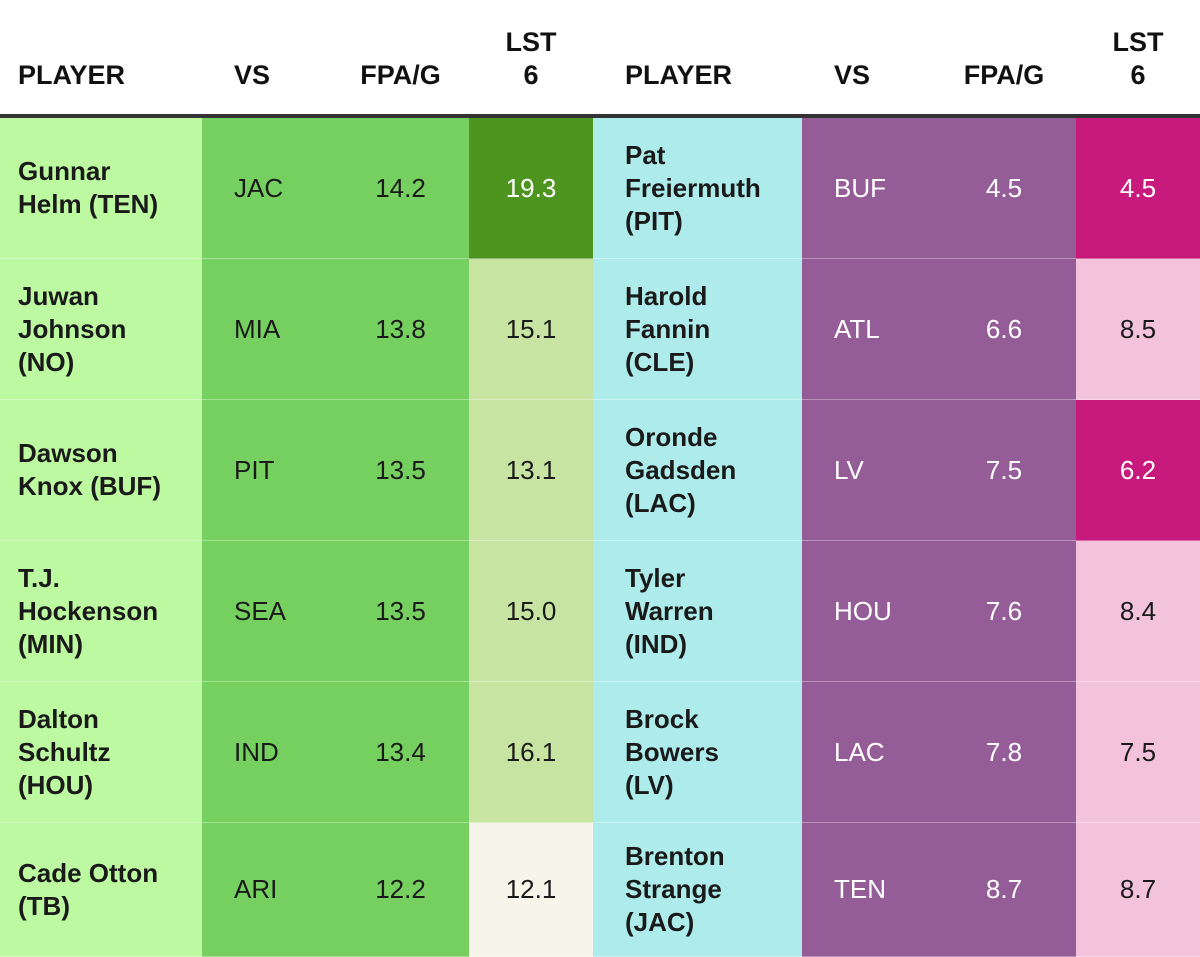 The width and height of the screenshot is (1200, 957). I want to click on left-last6-cell: 19.3, so click(531, 187).